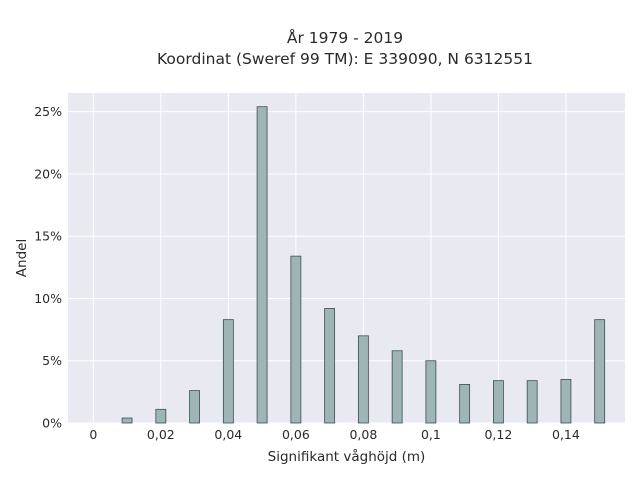 This screenshot has height=480, width=640. Describe the element at coordinates (431, 434) in the screenshot. I see `x-tick-label: 0,1` at that location.